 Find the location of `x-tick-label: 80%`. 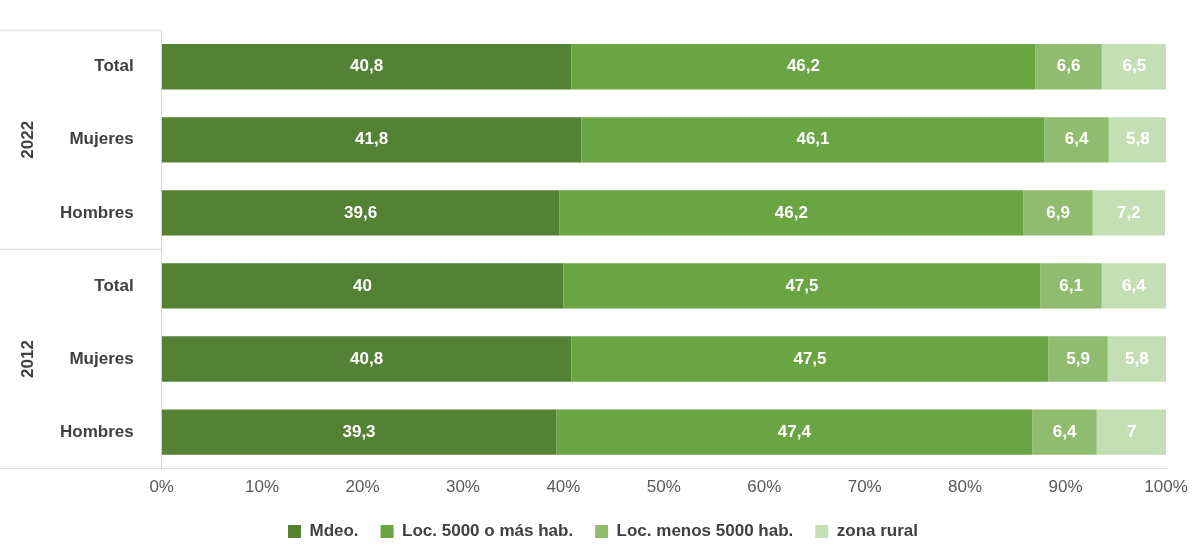

x-tick-label: 80% is located at coordinates (965, 487).